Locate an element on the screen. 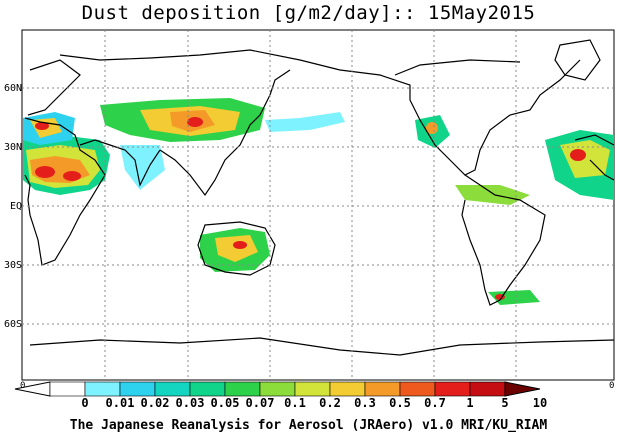 The height and width of the screenshot is (438, 617). colorbar-tick-label: 0.3 is located at coordinates (365, 403).